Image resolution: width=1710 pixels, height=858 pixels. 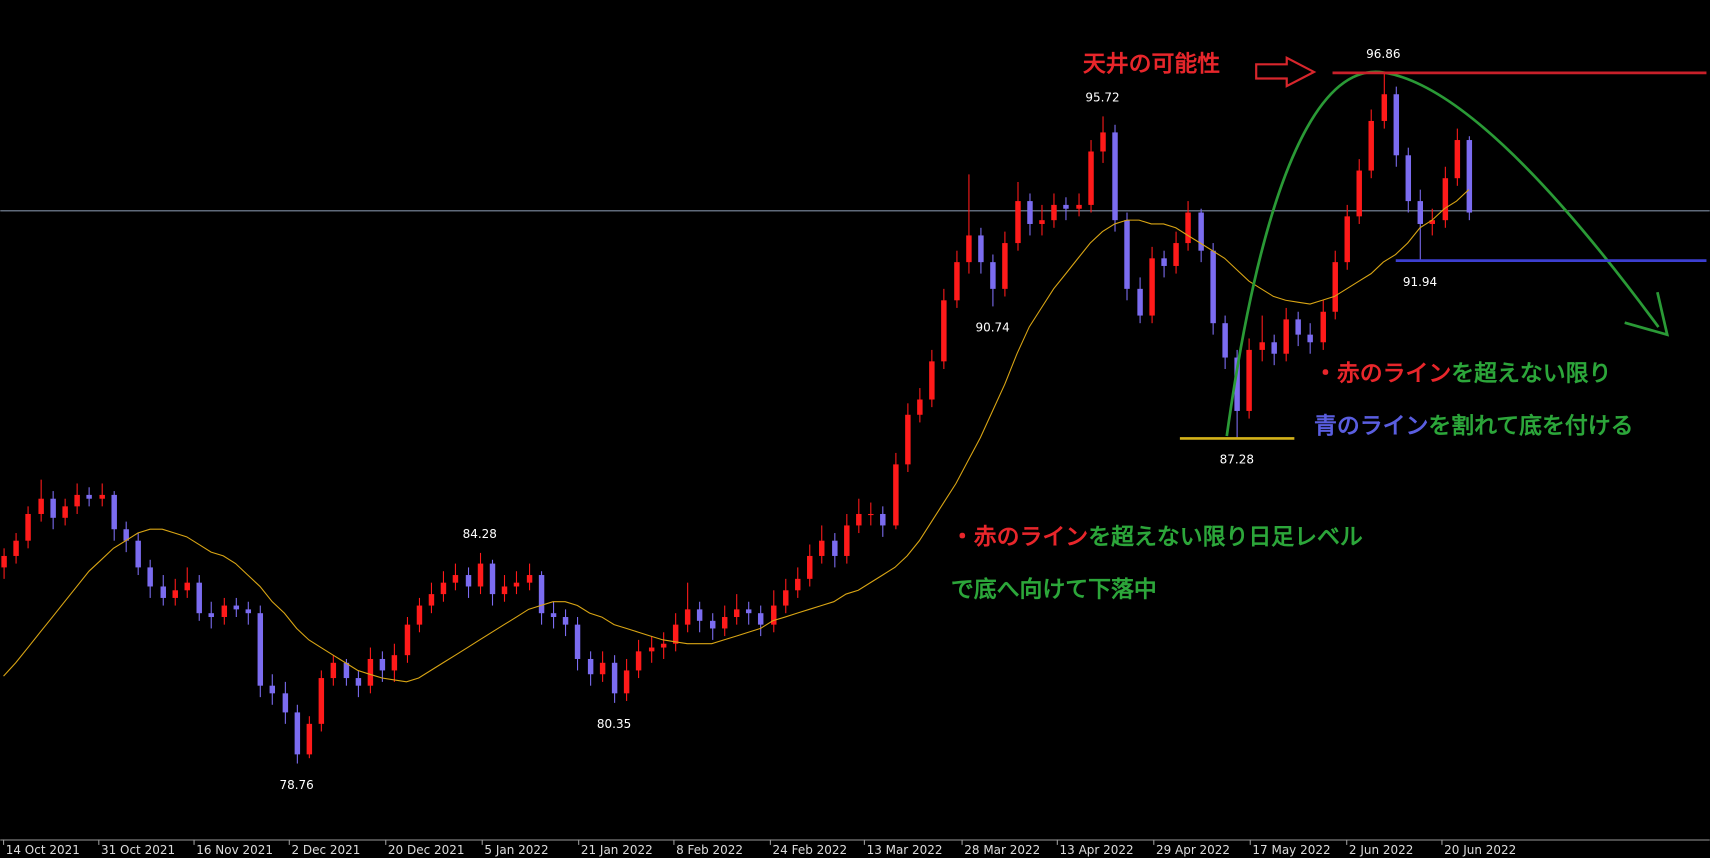 I want to click on x-tick-label: 14 Oct 2021, so click(x=43, y=850).